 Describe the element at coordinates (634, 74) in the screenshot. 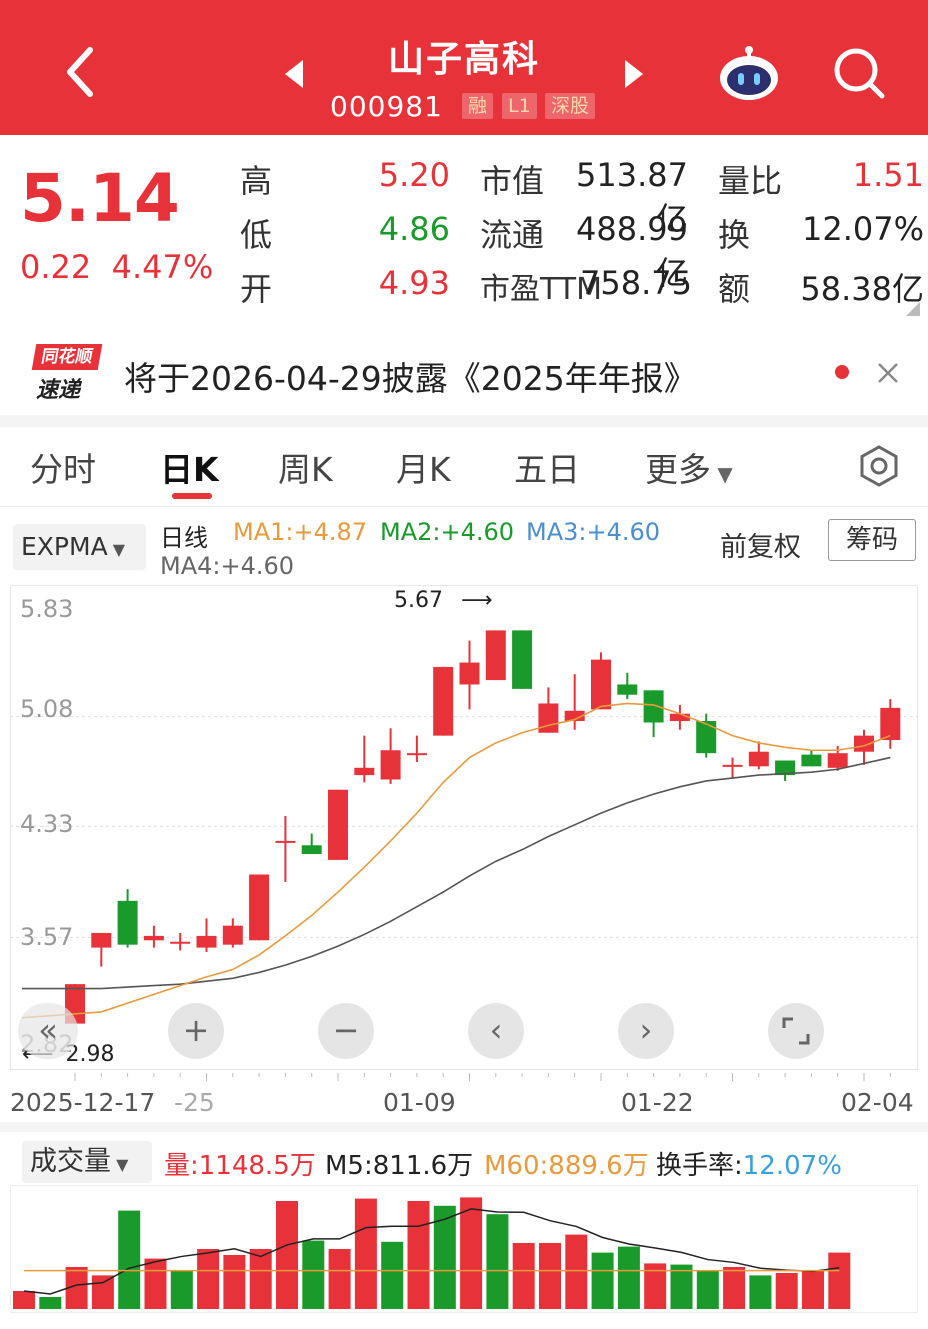

I see `next-stock-icon` at that location.